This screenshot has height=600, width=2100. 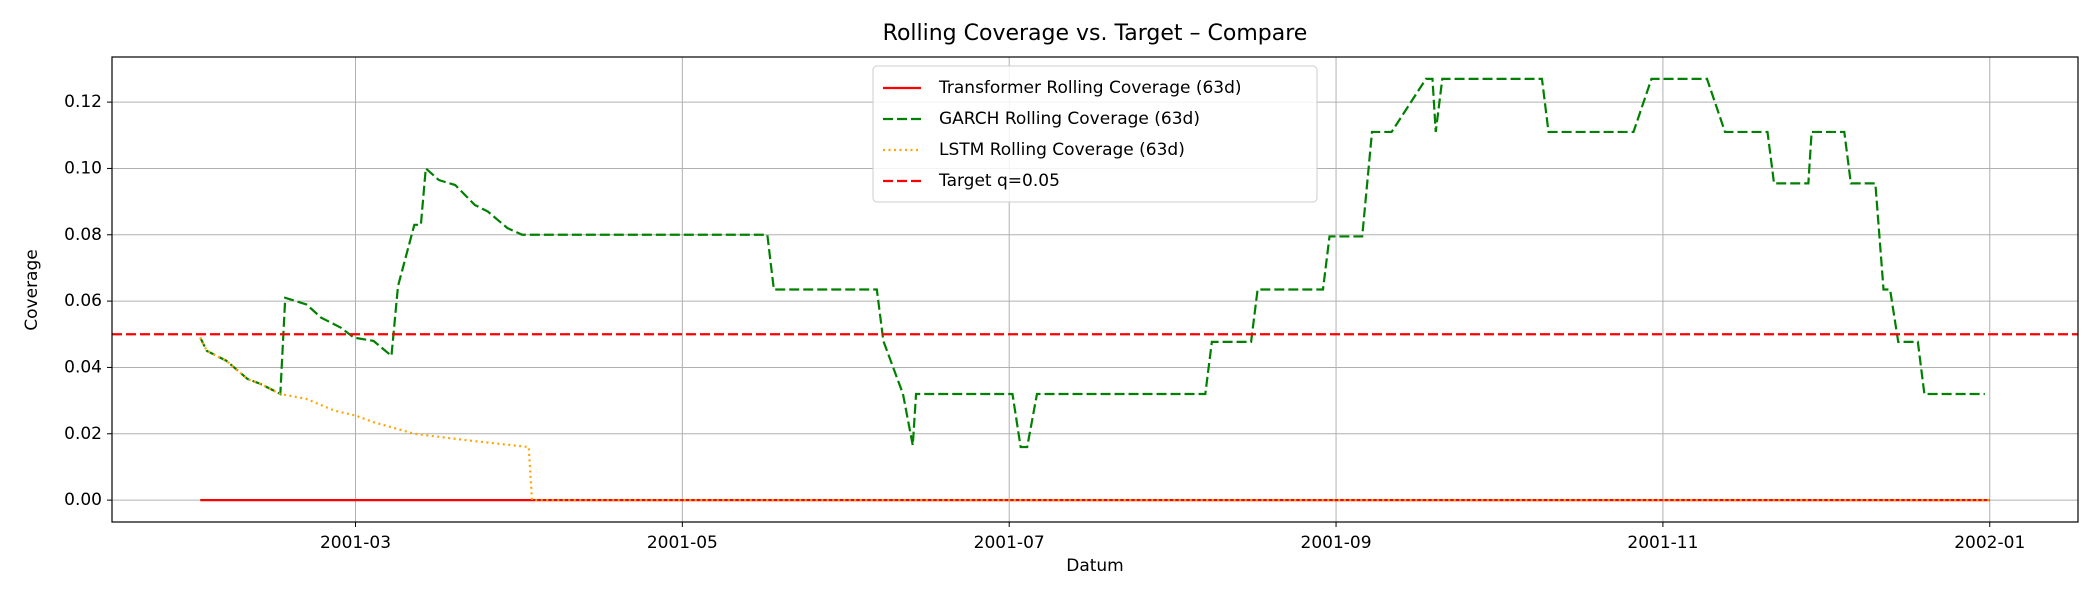 What do you see at coordinates (1662, 543) in the screenshot?
I see `x-tick-label: 2001-11` at bounding box center [1662, 543].